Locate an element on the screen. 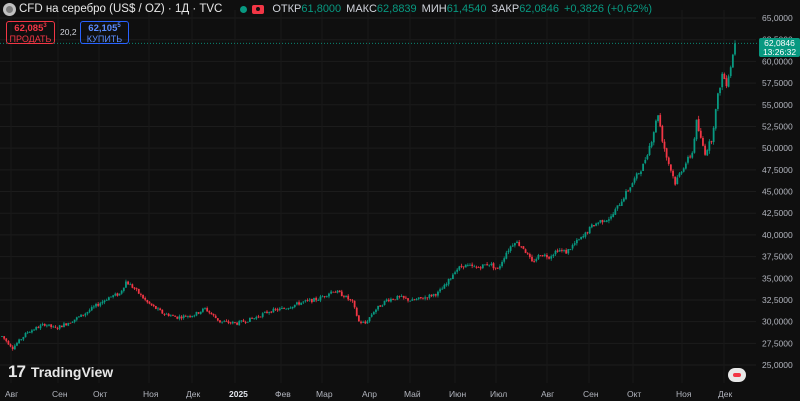 This screenshot has width=800, height=401. buy-button: 62,1055 КУПИТЬ is located at coordinates (104, 32).